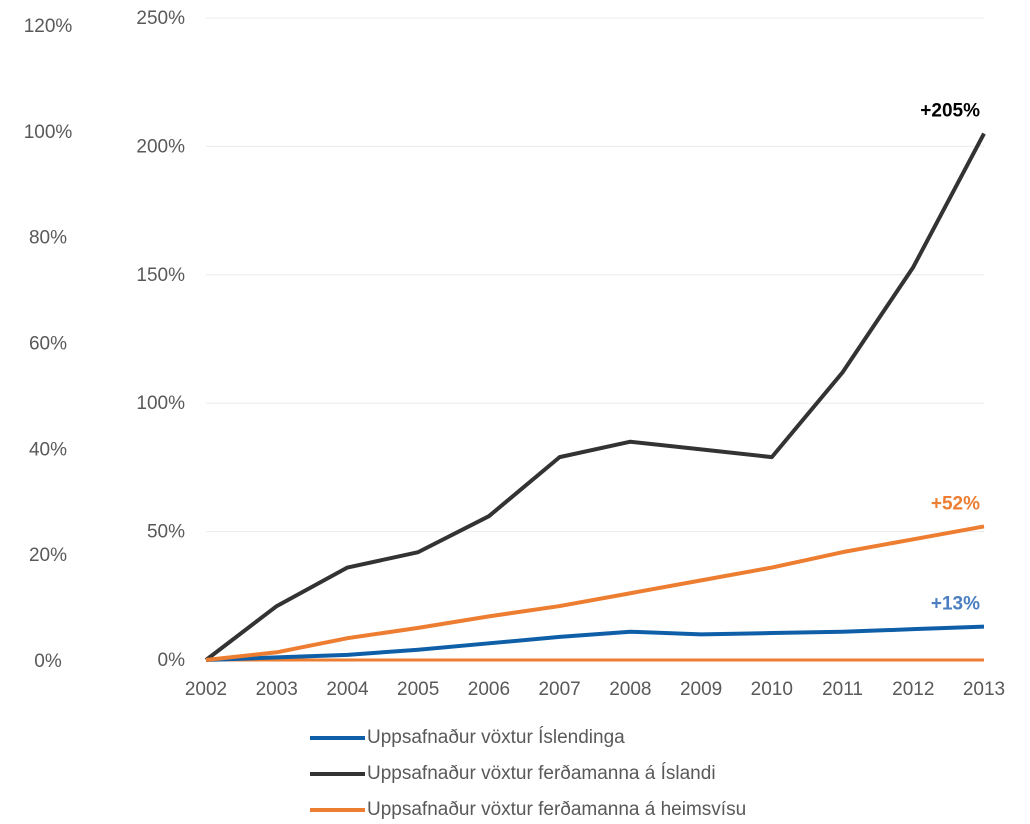  What do you see at coordinates (347, 689) in the screenshot?
I see `x-tick-label: 2004` at bounding box center [347, 689].